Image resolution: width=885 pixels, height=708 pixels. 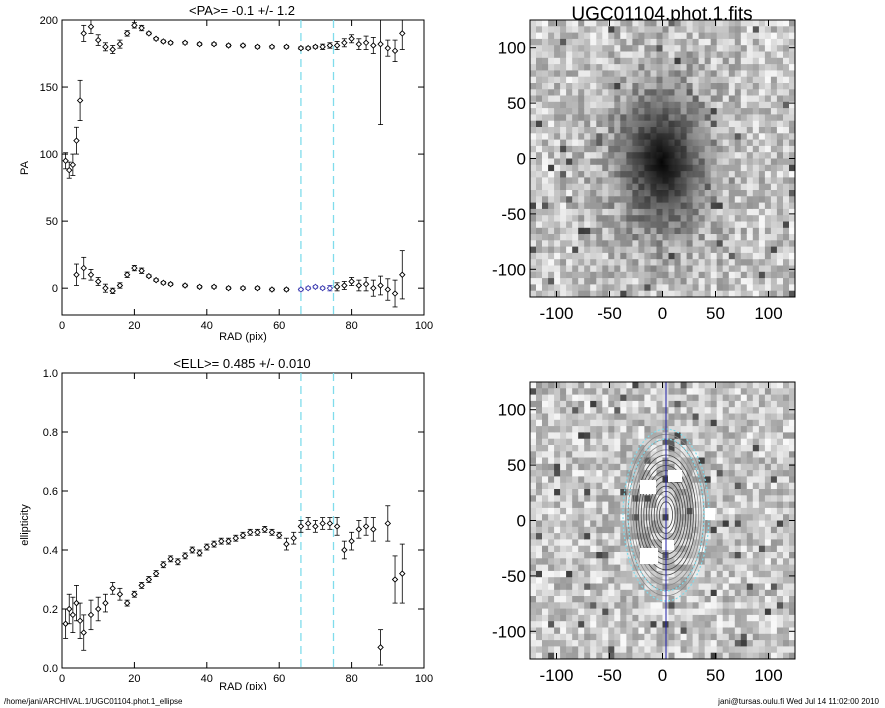 I want to click on pa-y-axis-label: PA, so click(x=25, y=167).